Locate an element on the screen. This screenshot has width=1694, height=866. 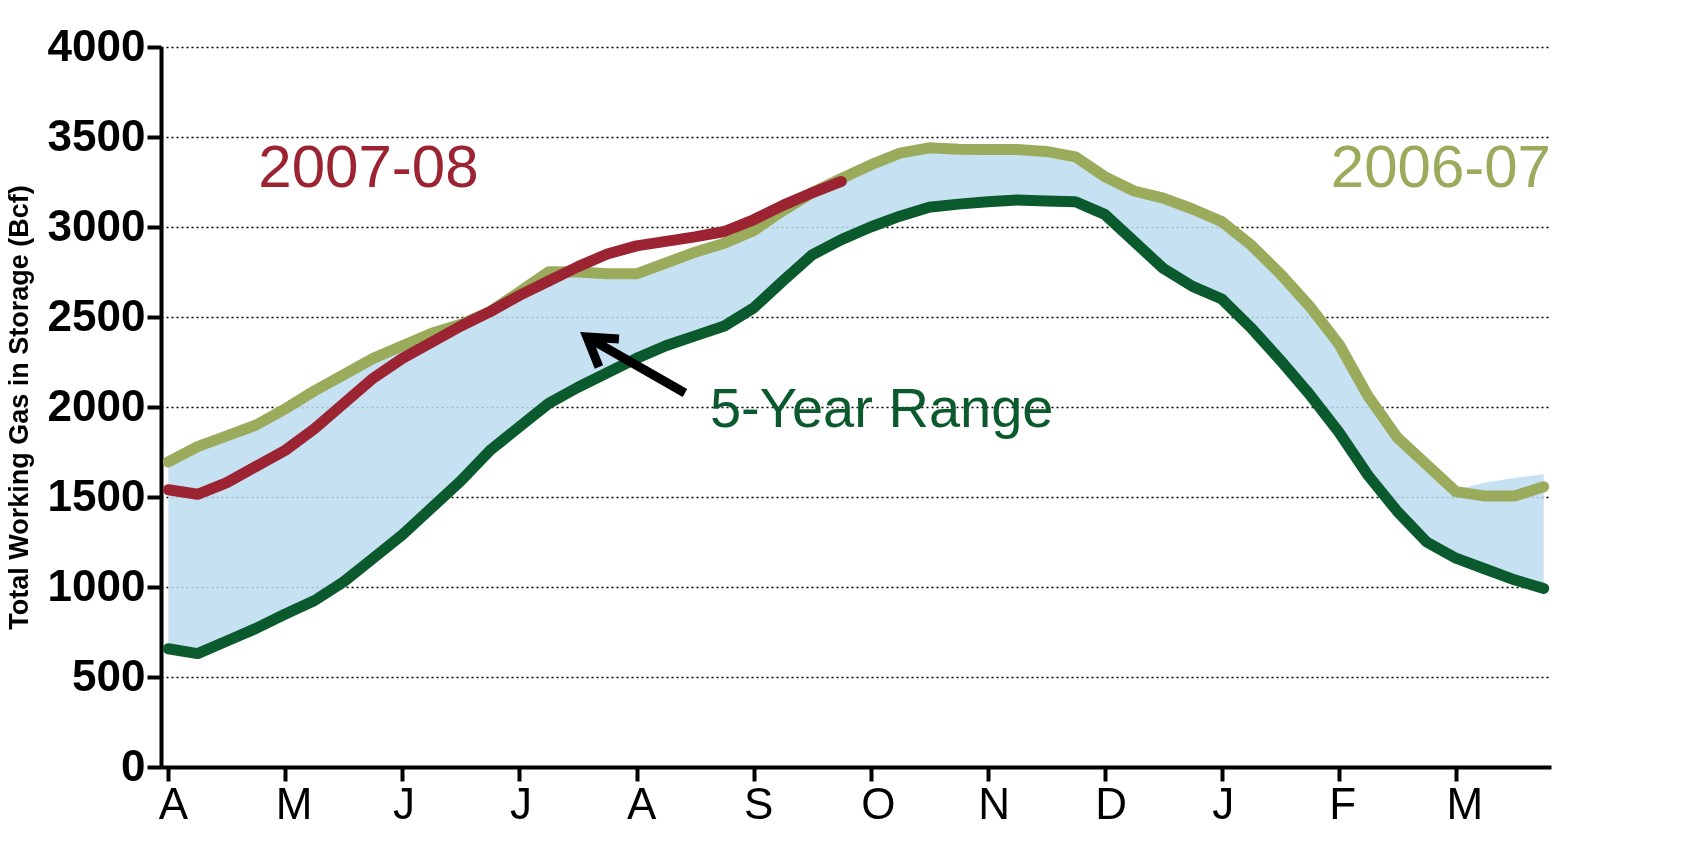
x-tick-label: N is located at coordinates (994, 803).